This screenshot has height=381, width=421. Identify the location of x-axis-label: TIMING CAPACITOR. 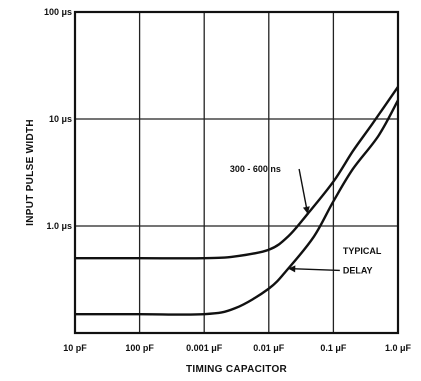
(237, 369).